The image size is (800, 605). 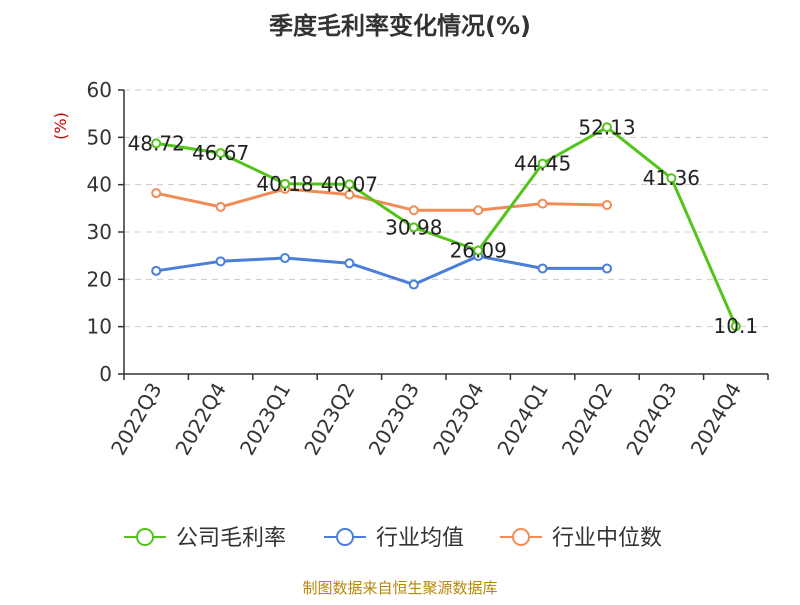 I want to click on y-tick-label: 10, so click(x=99, y=327).